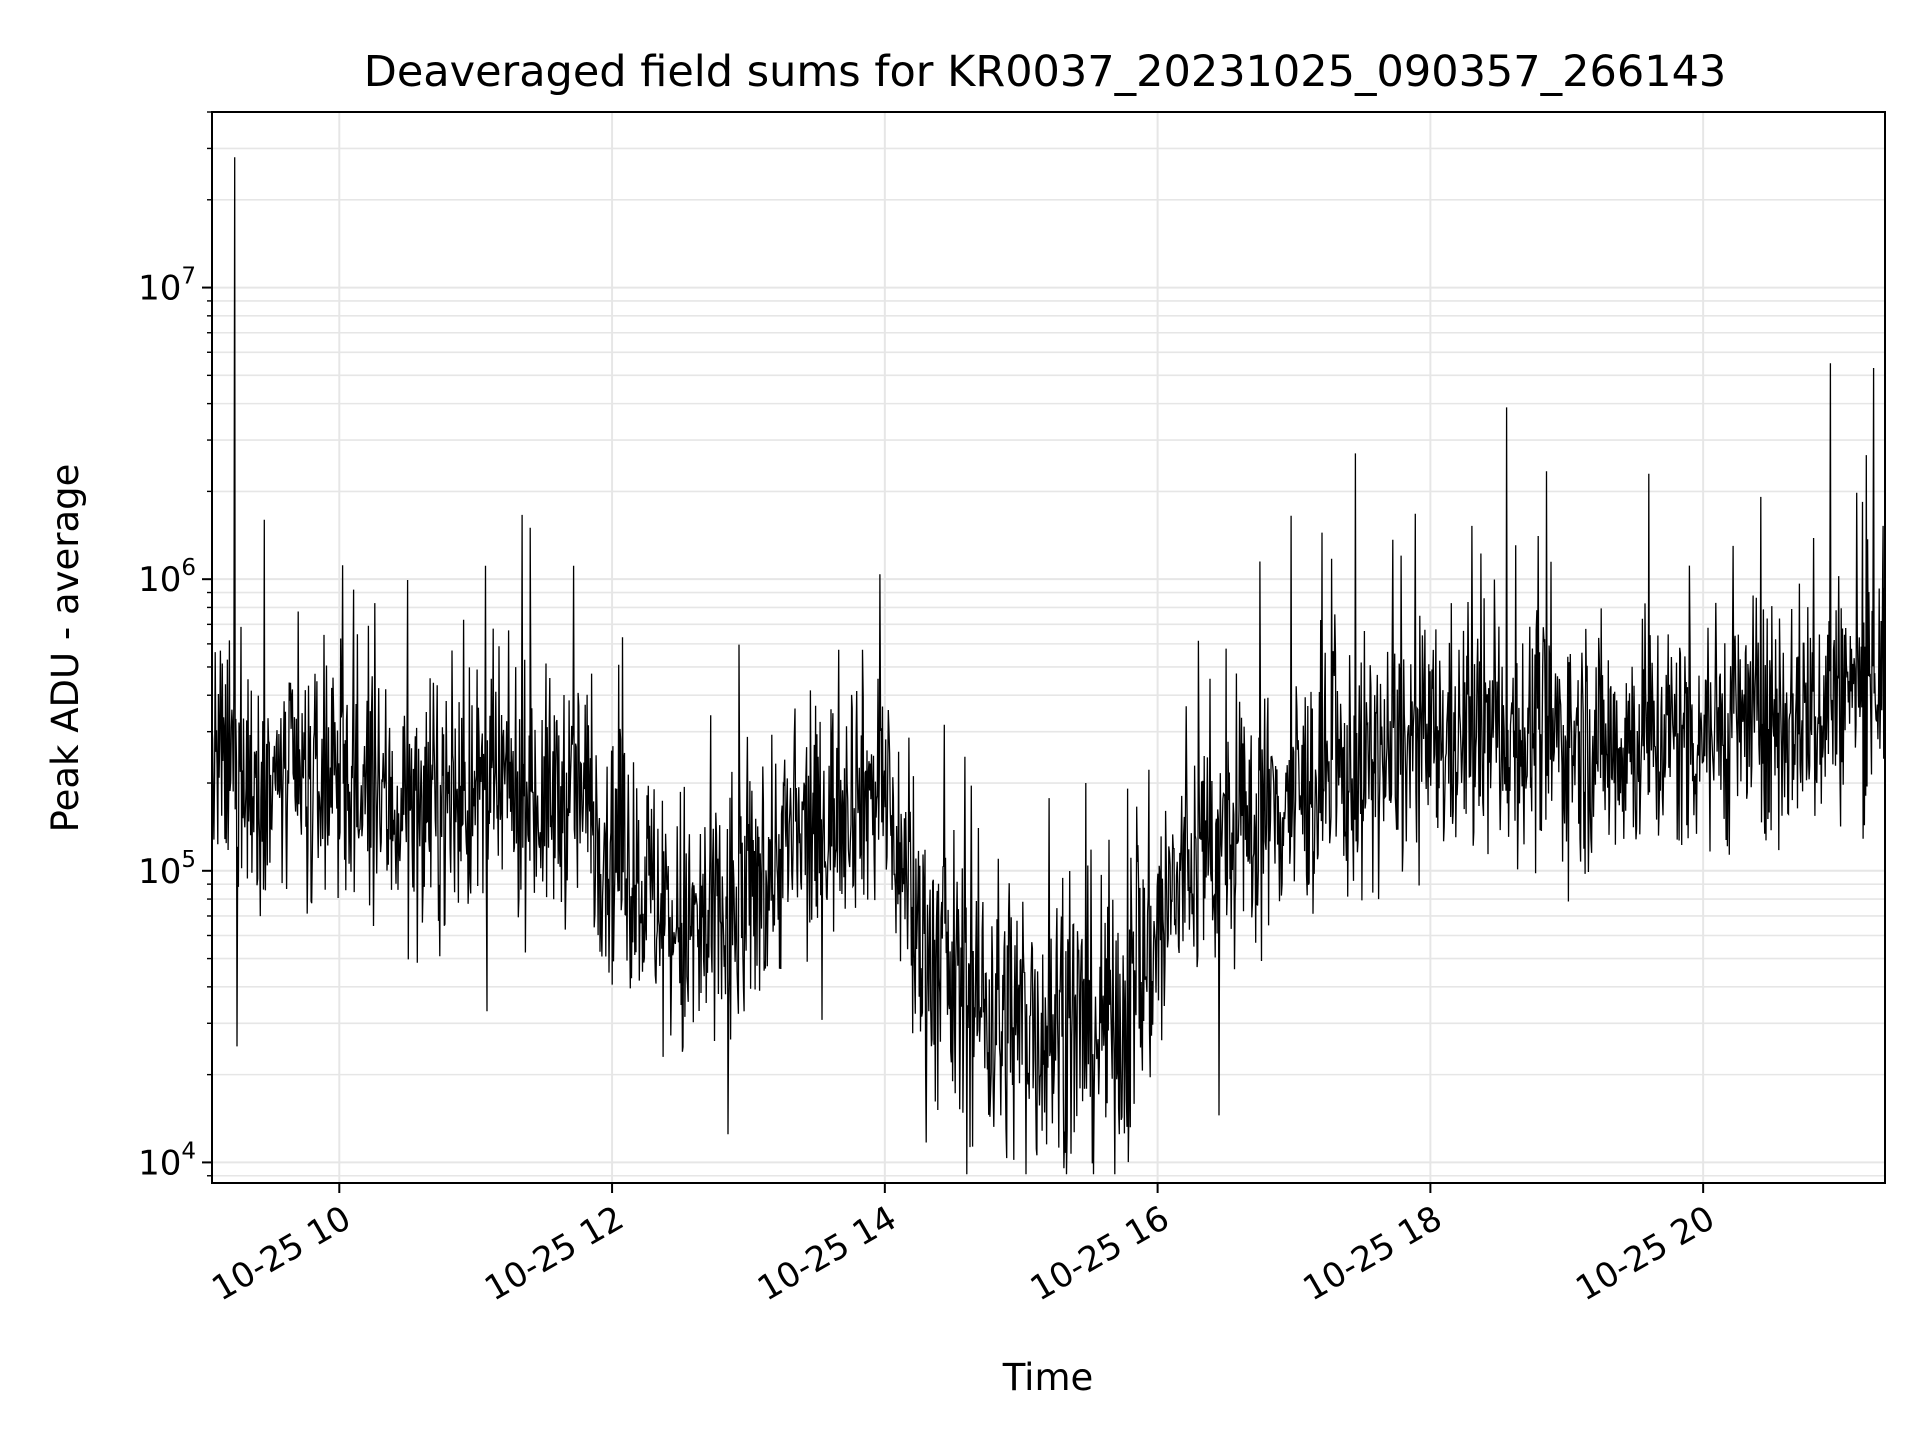 The height and width of the screenshot is (1440, 1920). I want to click on y-tick-label: 10⁵, so click(167, 869).